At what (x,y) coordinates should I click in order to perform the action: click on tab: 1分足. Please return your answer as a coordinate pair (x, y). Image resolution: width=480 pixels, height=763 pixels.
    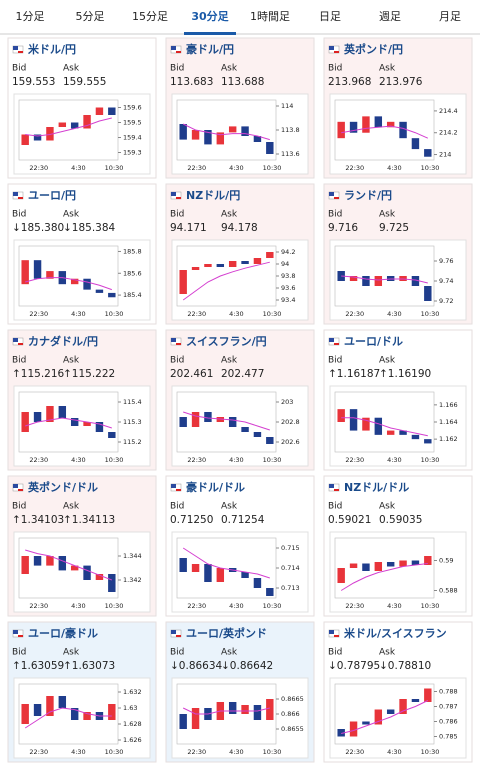
    Looking at the image, I should click on (30, 16).